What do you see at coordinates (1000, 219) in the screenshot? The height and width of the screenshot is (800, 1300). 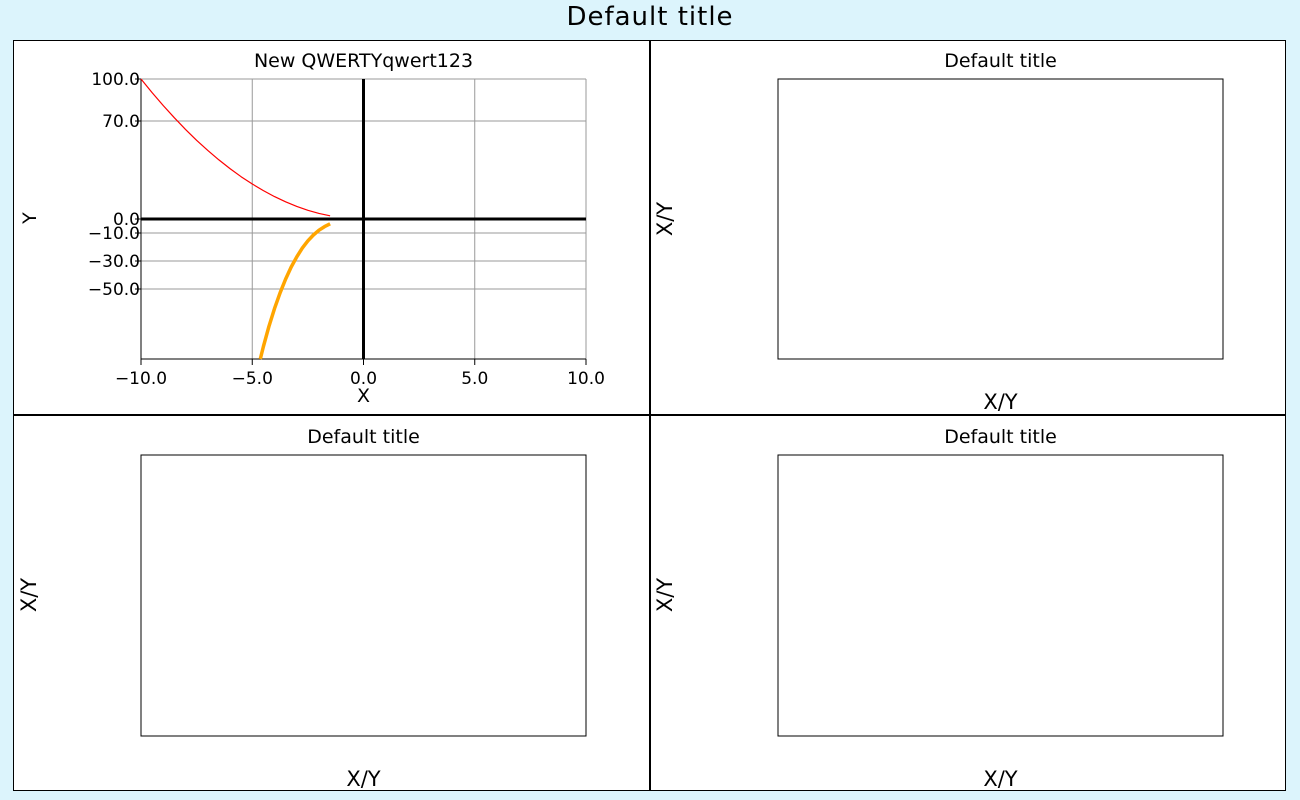 I see `subplot-2-axes-box` at bounding box center [1000, 219].